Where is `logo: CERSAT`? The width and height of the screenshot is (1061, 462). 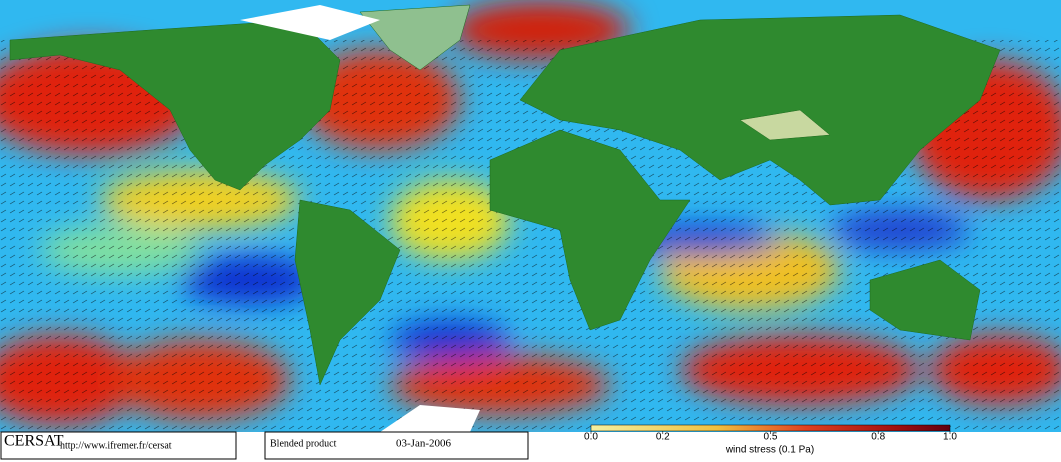 logo: CERSAT is located at coordinates (34, 441).